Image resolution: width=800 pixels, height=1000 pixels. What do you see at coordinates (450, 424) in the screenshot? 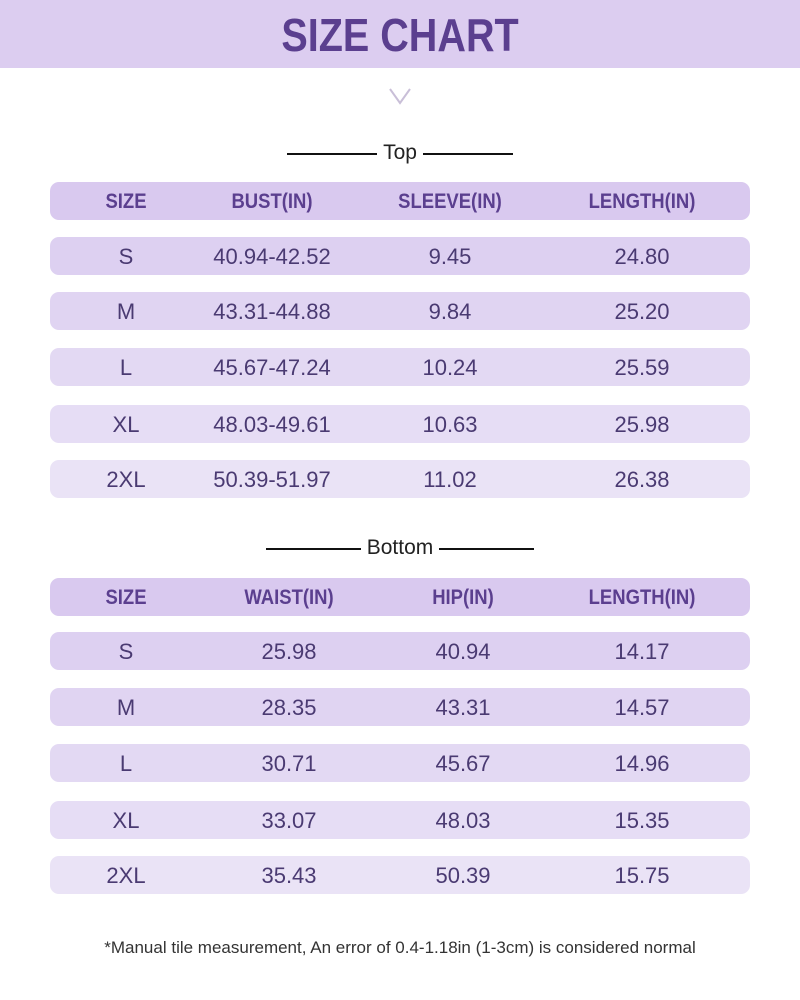
I see `cell: 10.63` at bounding box center [450, 424].